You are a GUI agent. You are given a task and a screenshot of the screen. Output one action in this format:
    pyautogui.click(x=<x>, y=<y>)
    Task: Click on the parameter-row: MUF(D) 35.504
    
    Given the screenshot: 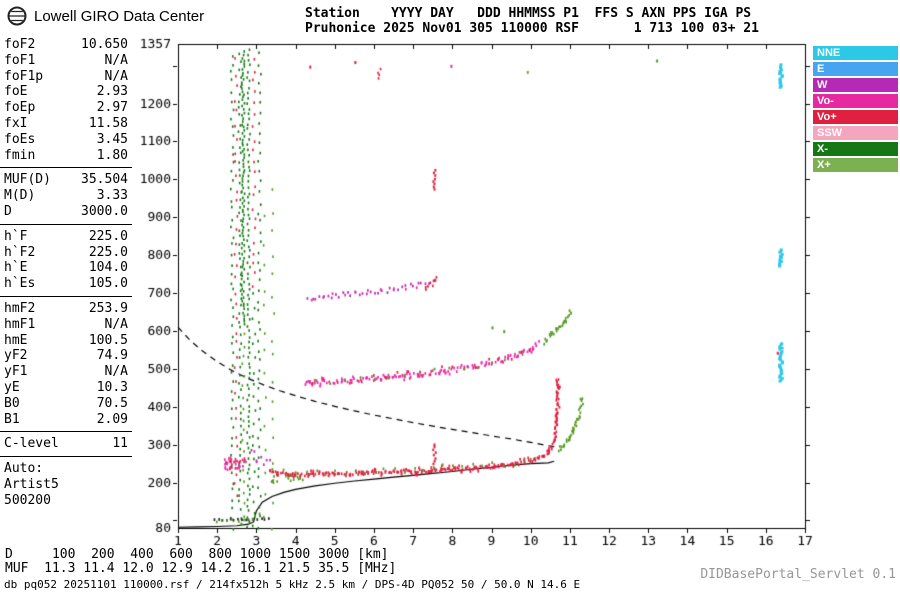 What is the action you would take?
    pyautogui.click(x=66, y=180)
    